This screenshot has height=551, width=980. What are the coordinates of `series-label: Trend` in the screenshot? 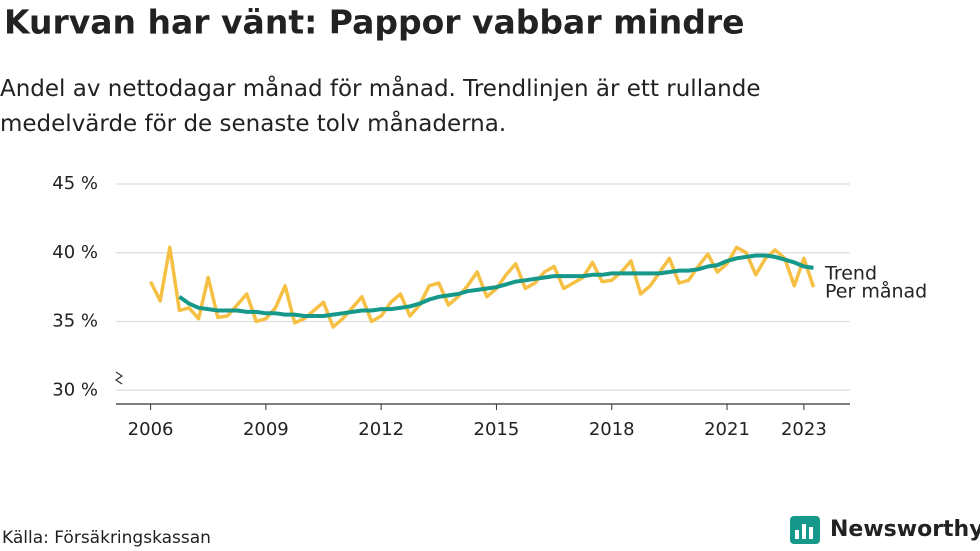 It's located at (850, 274).